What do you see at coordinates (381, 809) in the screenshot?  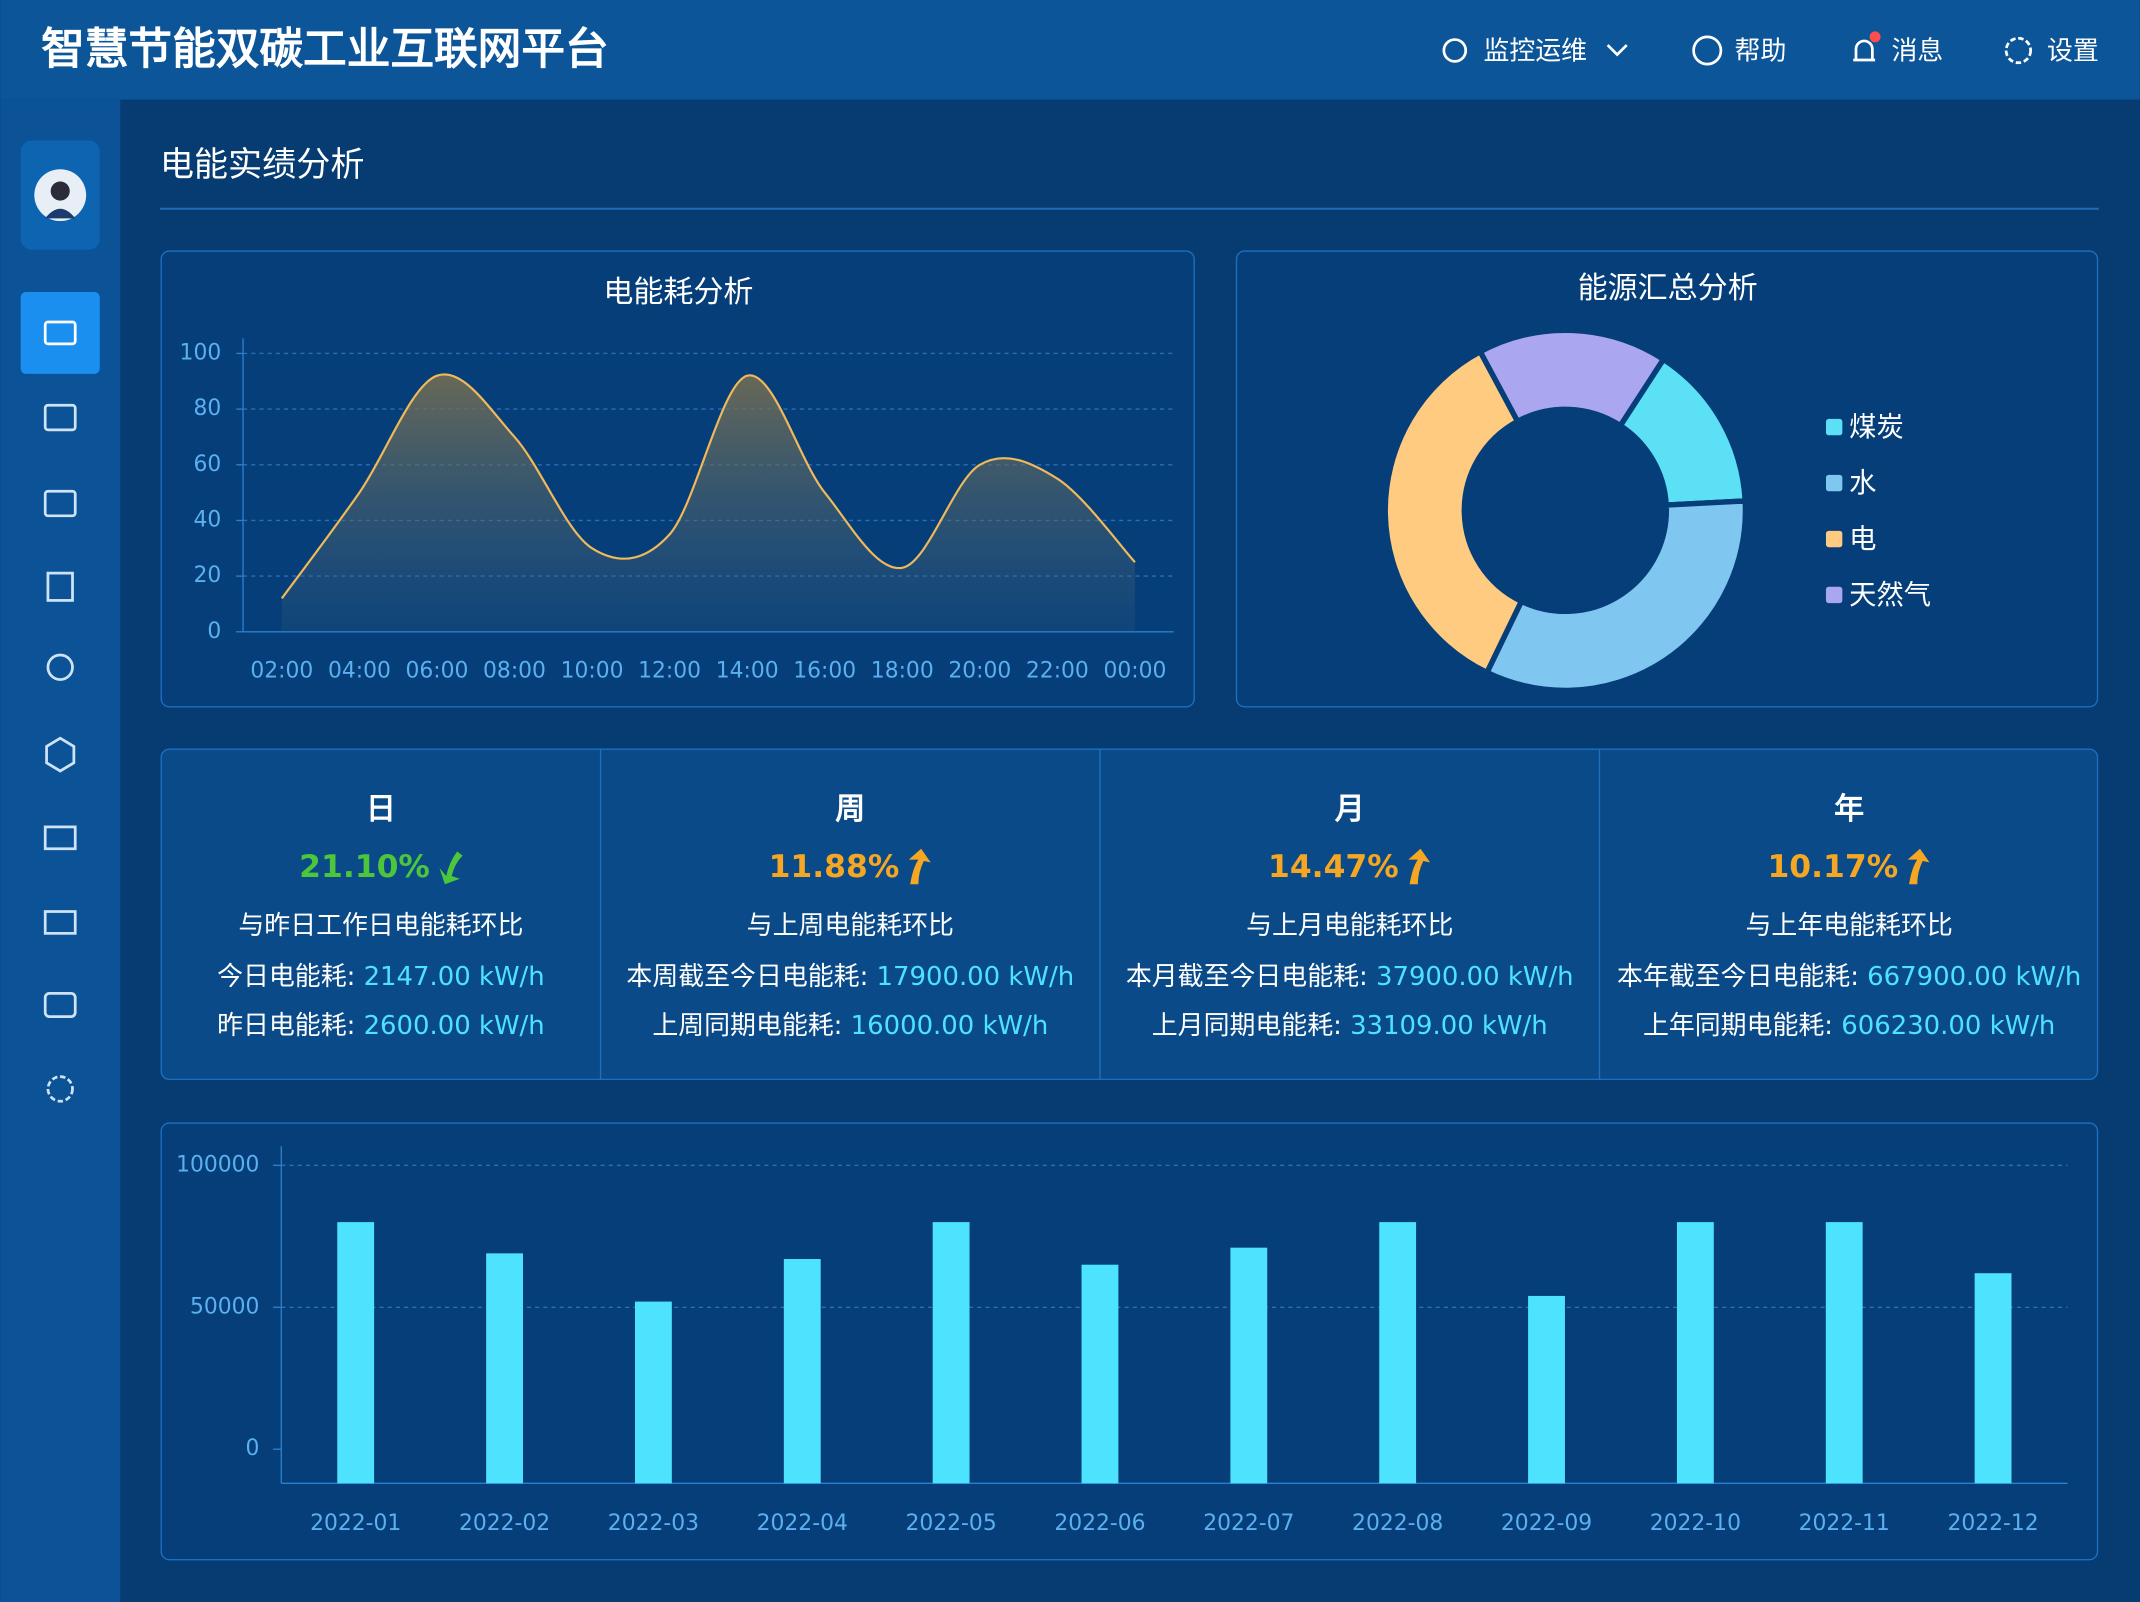 I see `stat-period: 日` at bounding box center [381, 809].